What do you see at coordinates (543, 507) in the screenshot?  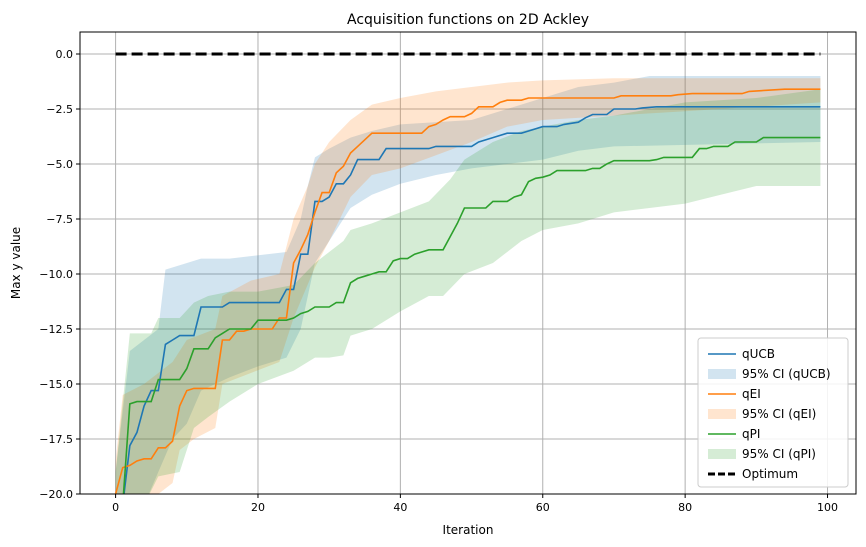 I see `x-tick-label: 60` at bounding box center [543, 507].